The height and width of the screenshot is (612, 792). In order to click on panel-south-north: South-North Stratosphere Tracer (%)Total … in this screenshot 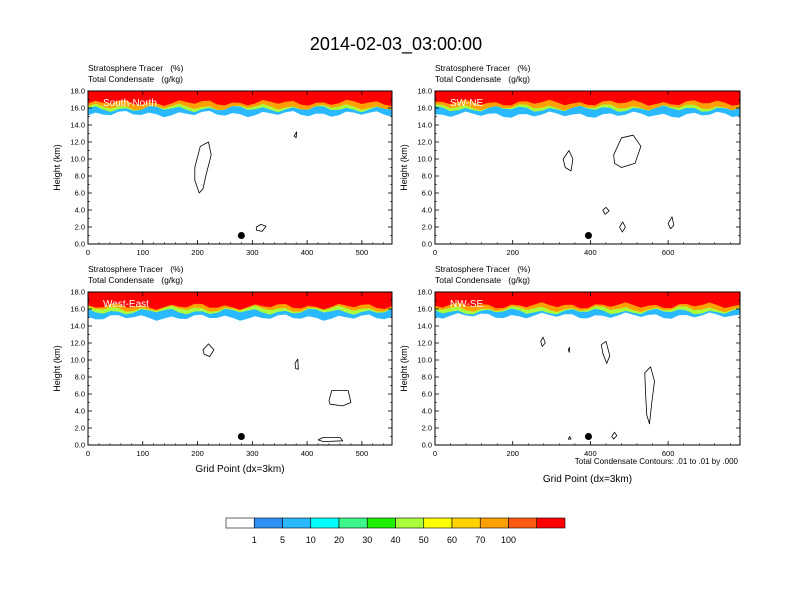, I will do `click(222, 160)`.